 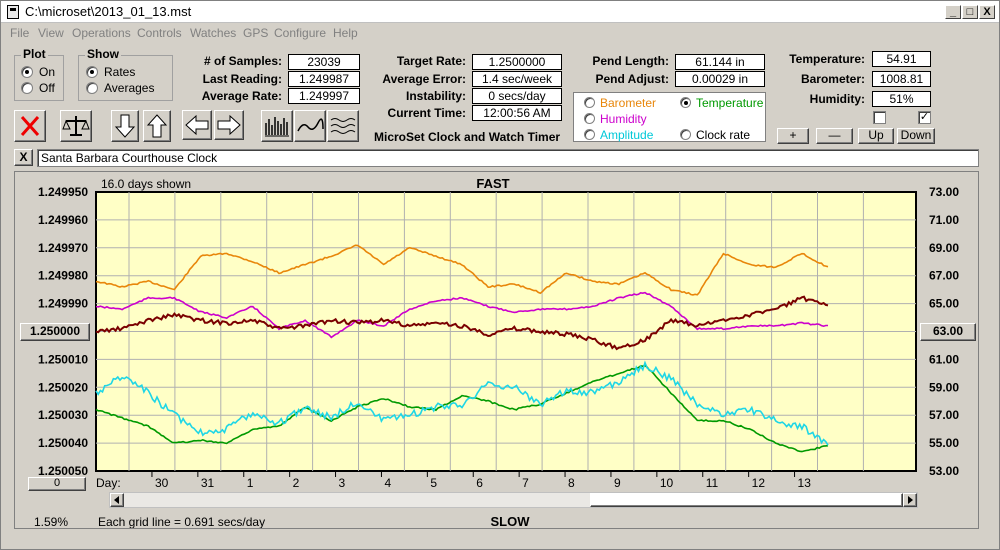 I want to click on plot-on-label: On, so click(x=47, y=72).